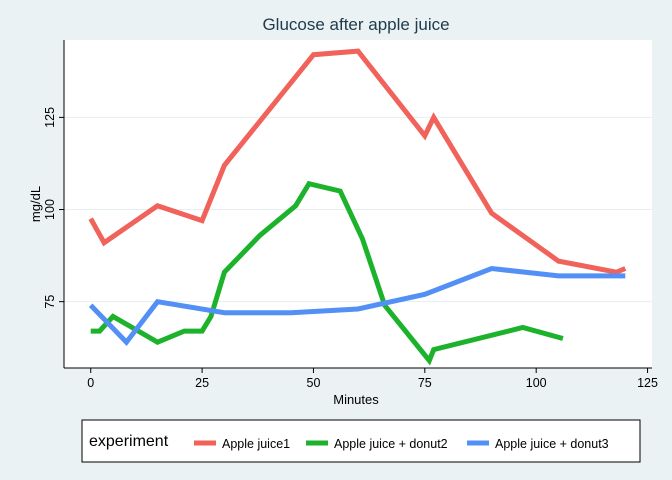 Image resolution: width=672 pixels, height=480 pixels. What do you see at coordinates (50, 117) in the screenshot?
I see `y-tick-label: 125` at bounding box center [50, 117].